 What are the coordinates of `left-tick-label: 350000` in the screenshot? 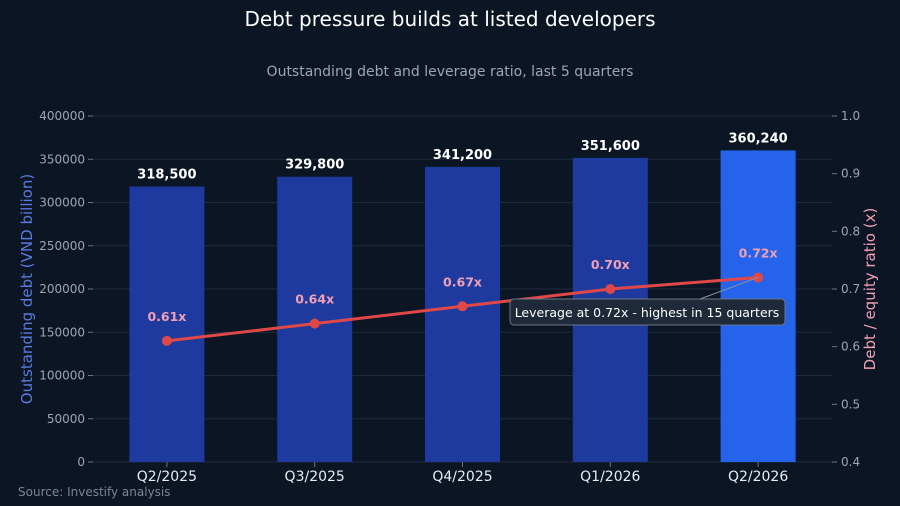 It's located at (62, 159).